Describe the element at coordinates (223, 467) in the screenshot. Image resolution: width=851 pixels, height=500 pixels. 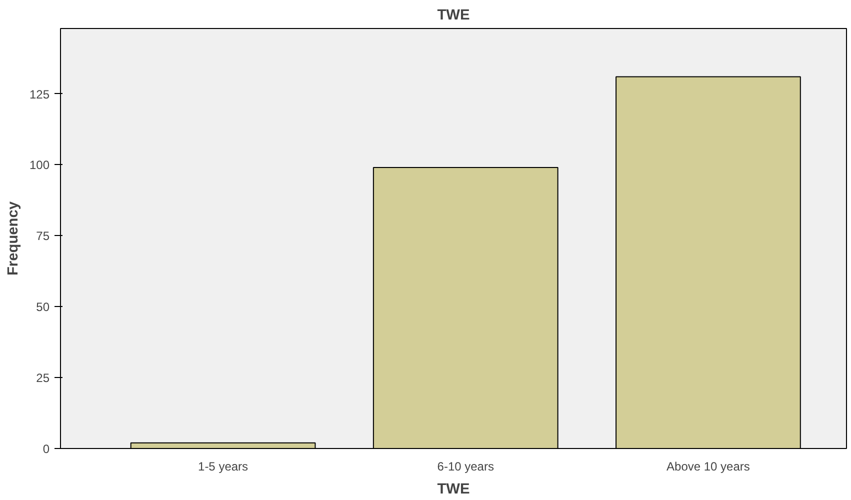
I see `x-tick-label: 1-5 years` at that location.